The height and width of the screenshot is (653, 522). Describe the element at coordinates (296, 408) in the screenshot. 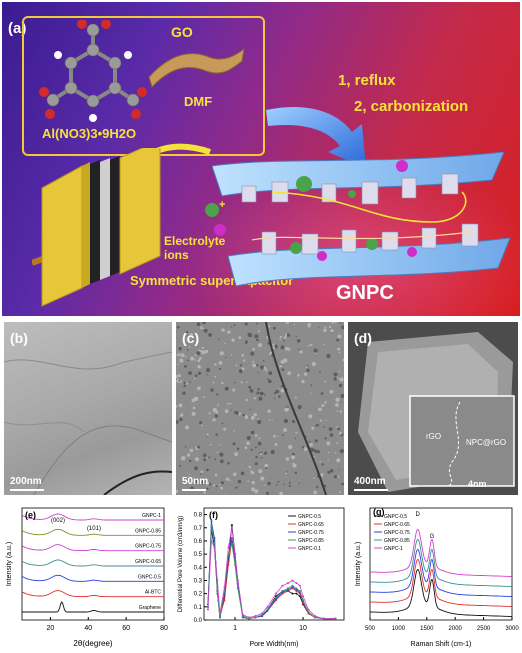

I see `tube-line` at that location.